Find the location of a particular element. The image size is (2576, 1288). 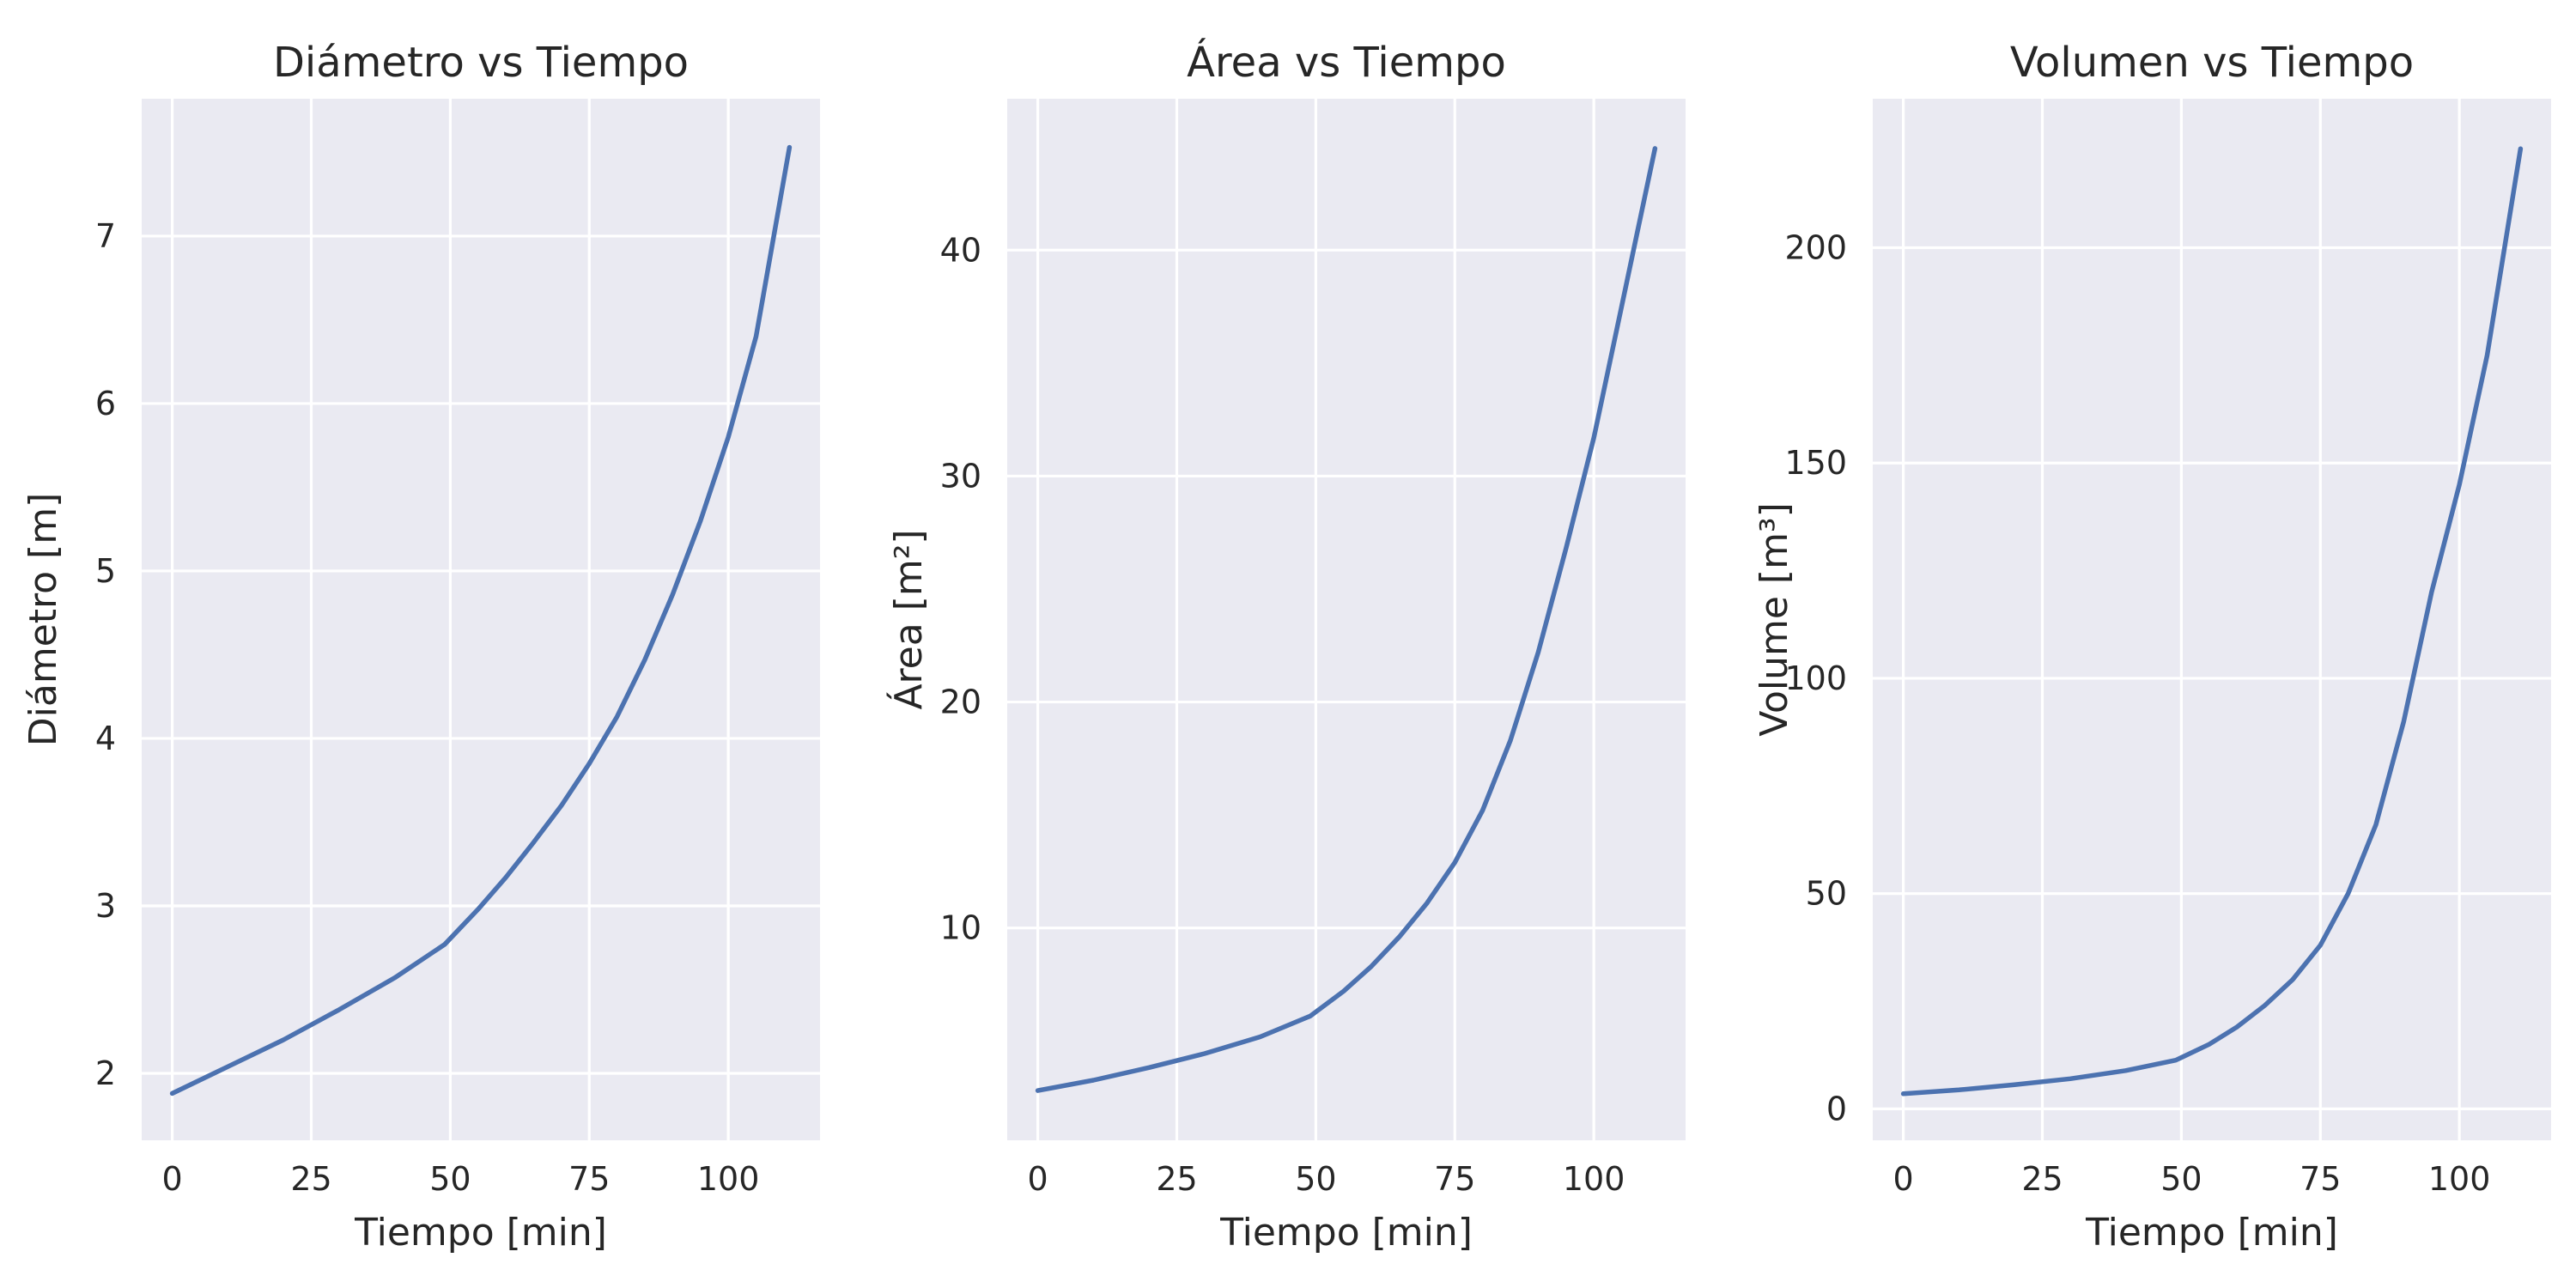

y-tick-label: 7 is located at coordinates (106, 236).